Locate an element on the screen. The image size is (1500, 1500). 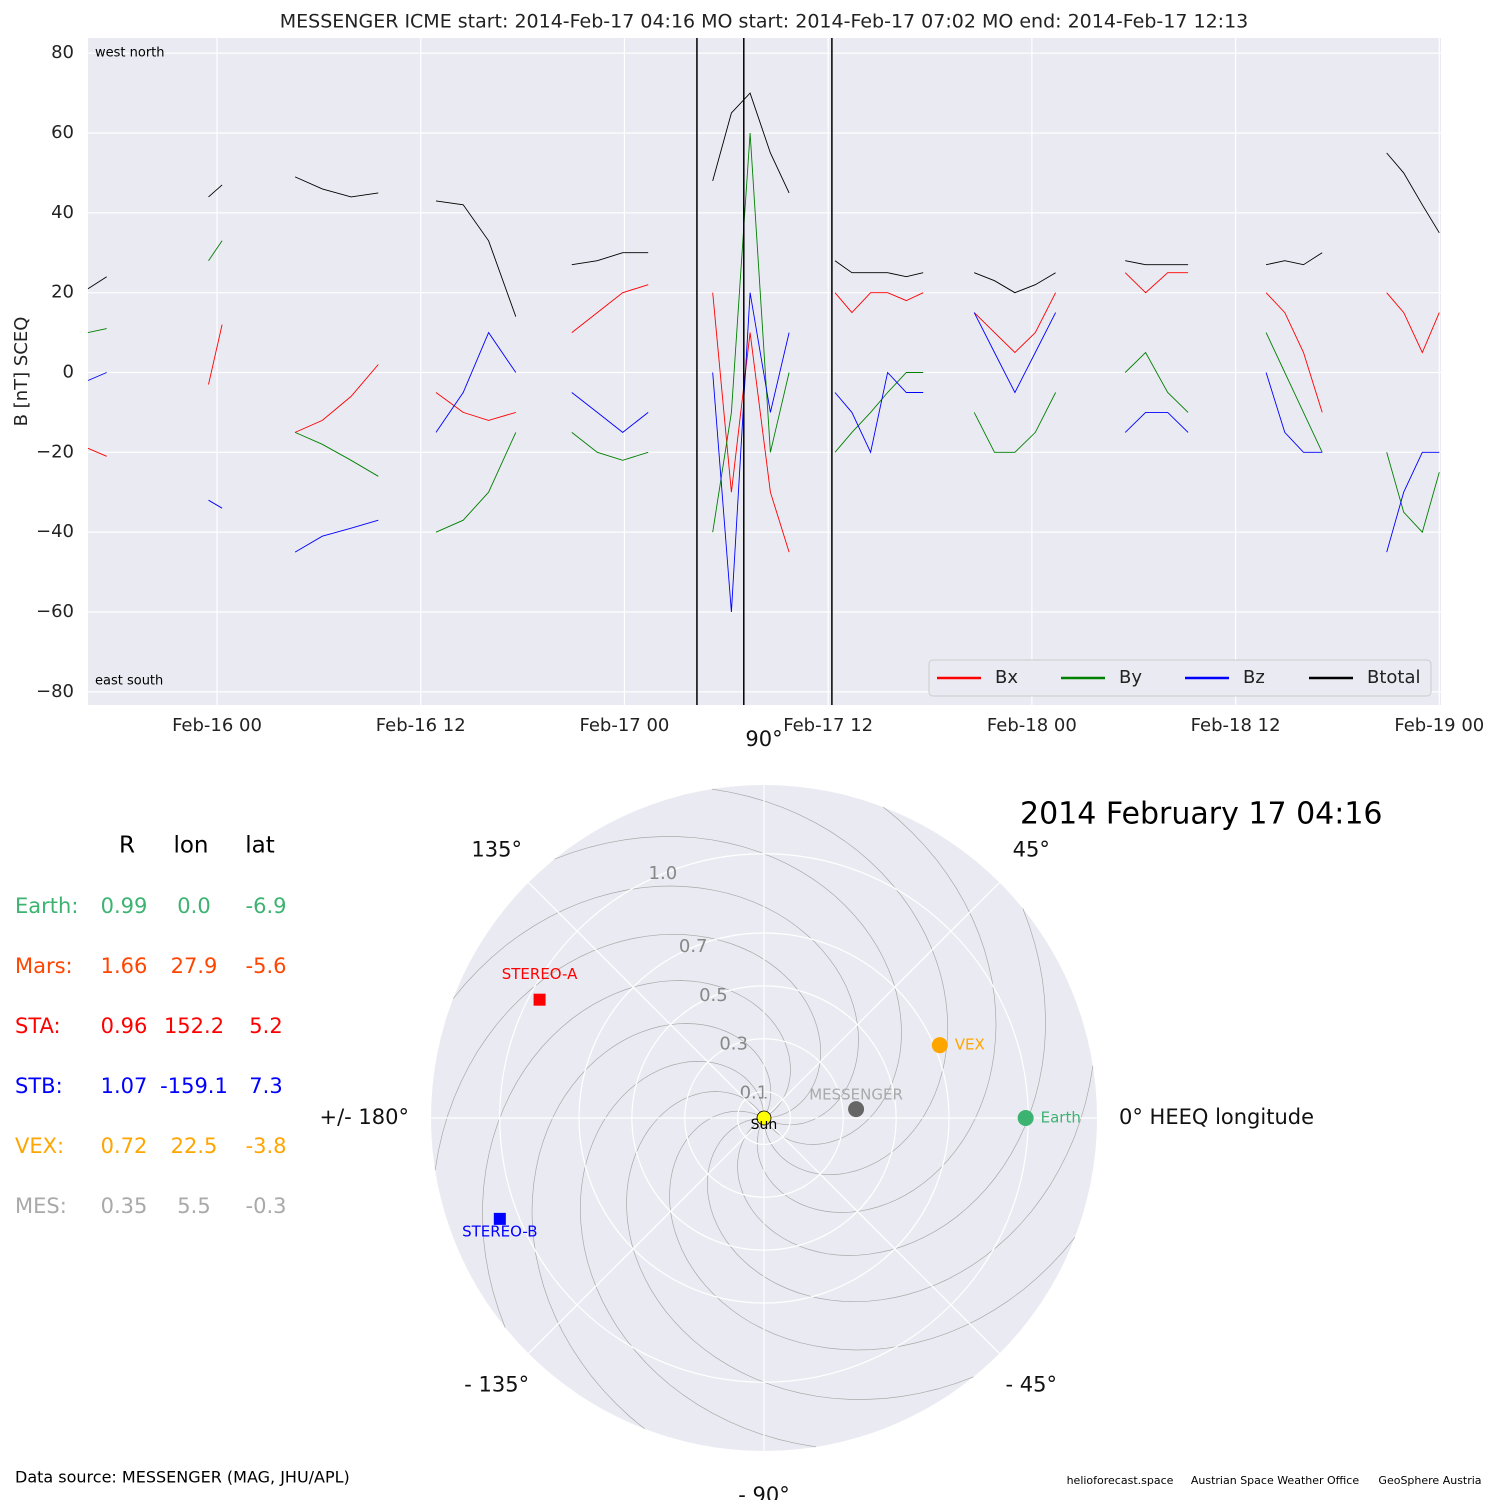
x-tick-label: Feb-17 00 is located at coordinates (624, 725).